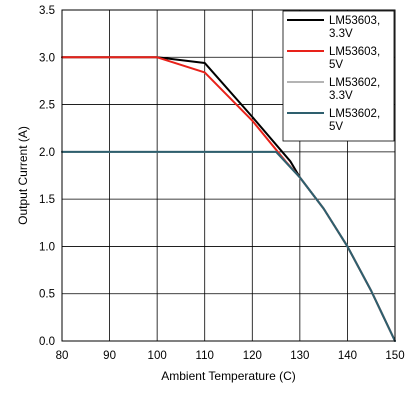 Image resolution: width=407 pixels, height=402 pixels. I want to click on legend-label-0: LM53603, 3.3V, so click(354, 27).